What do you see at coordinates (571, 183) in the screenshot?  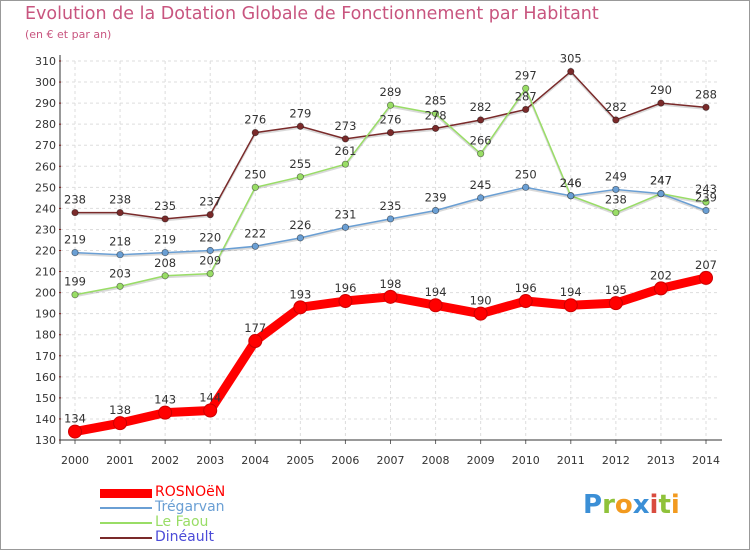 I see `data-label: 246` at bounding box center [571, 183].